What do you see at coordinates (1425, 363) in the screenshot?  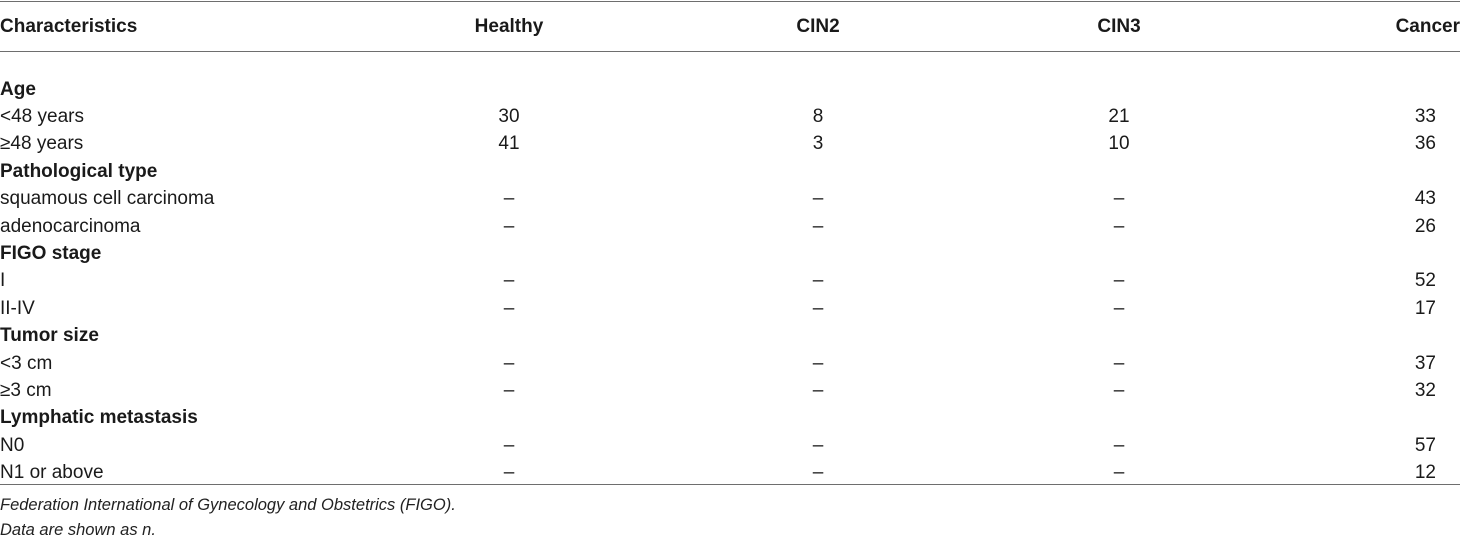 I see `cancer-value: 37` at bounding box center [1425, 363].